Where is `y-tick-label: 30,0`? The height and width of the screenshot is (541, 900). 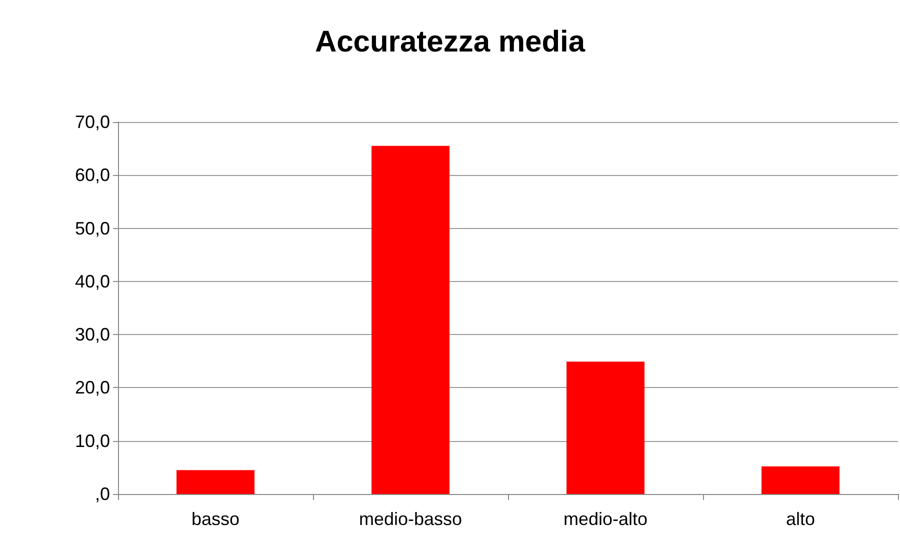 y-tick-label: 30,0 is located at coordinates (92, 334).